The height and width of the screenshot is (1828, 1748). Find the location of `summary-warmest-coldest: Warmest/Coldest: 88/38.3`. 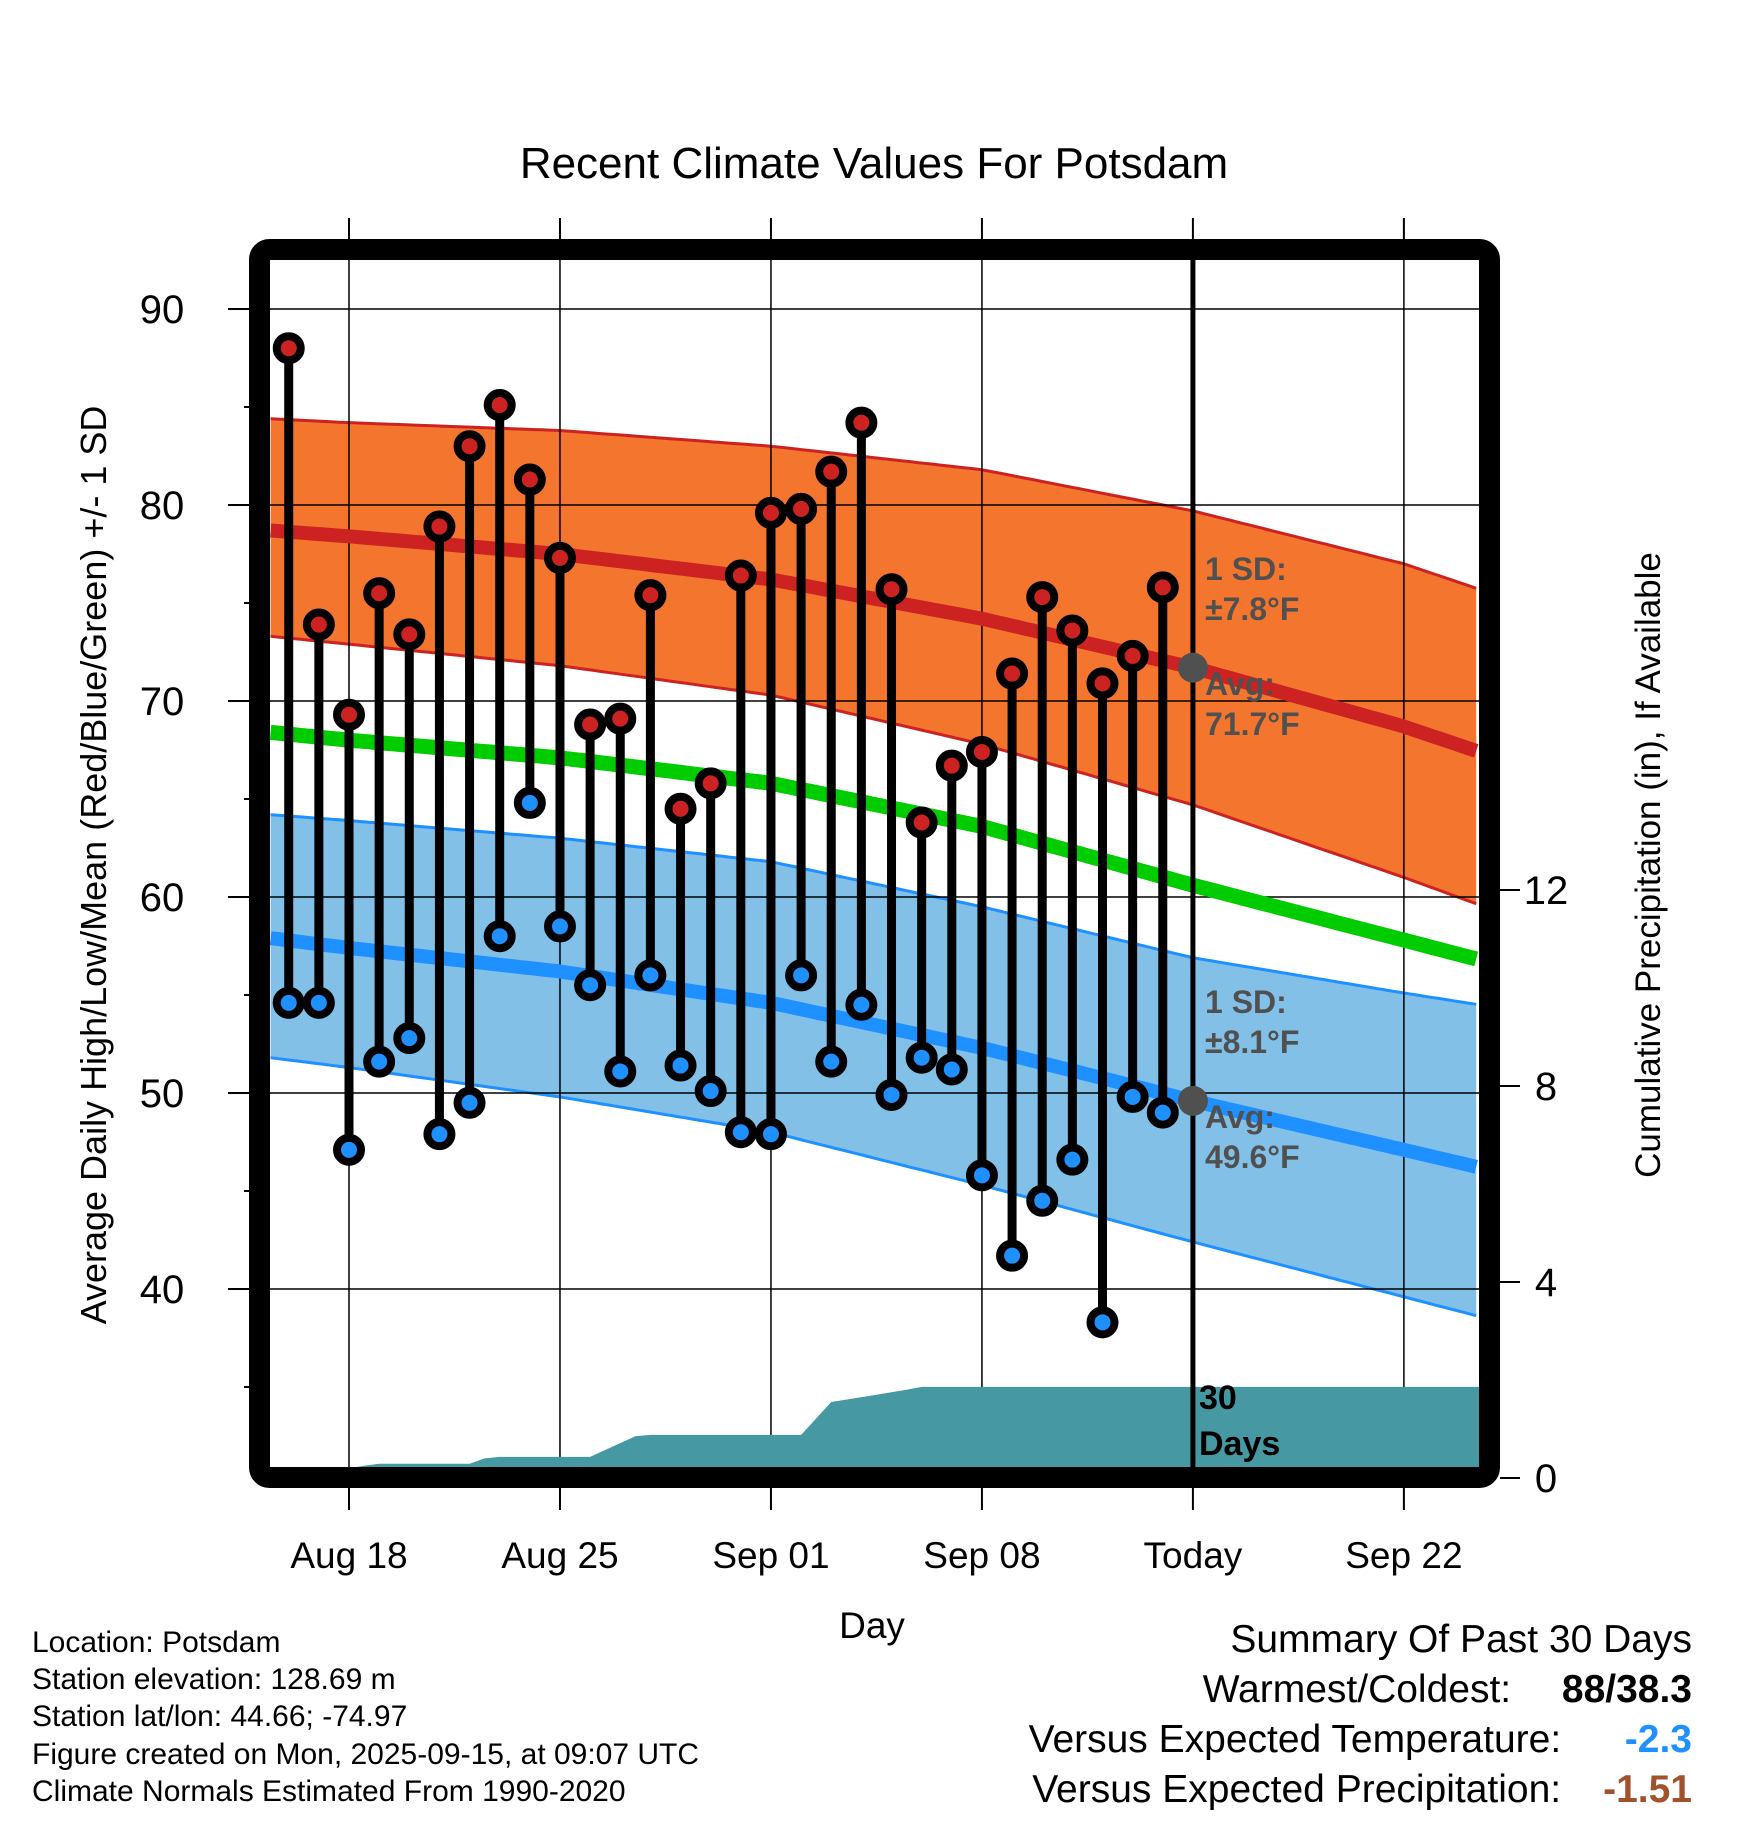

summary-warmest-coldest: Warmest/Coldest: 88/38.3 is located at coordinates (1447, 1690).